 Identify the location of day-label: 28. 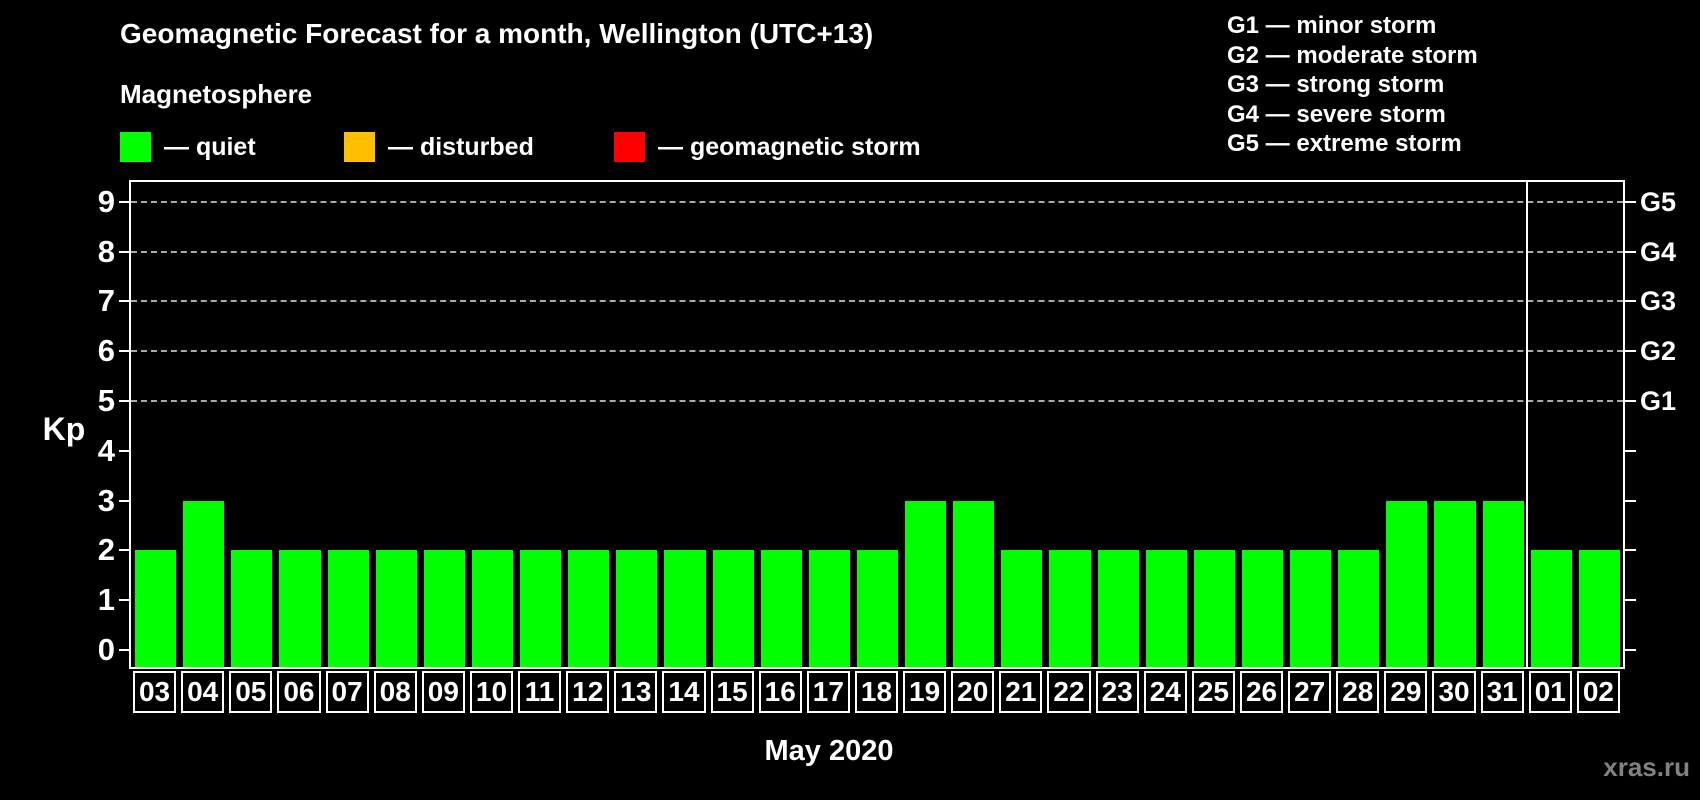
(1358, 692).